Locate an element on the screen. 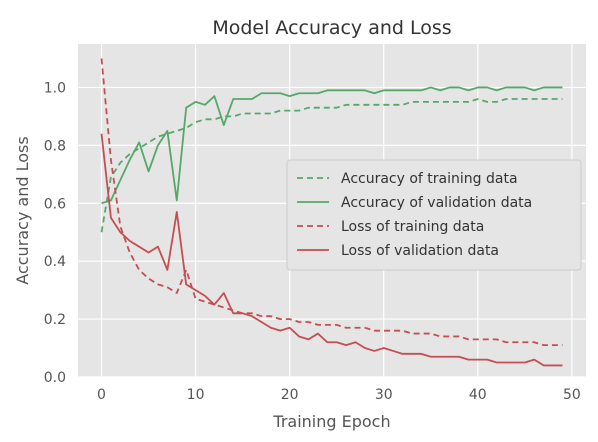 The image size is (598, 442). legend-label: Loss of training data is located at coordinates (412, 227).